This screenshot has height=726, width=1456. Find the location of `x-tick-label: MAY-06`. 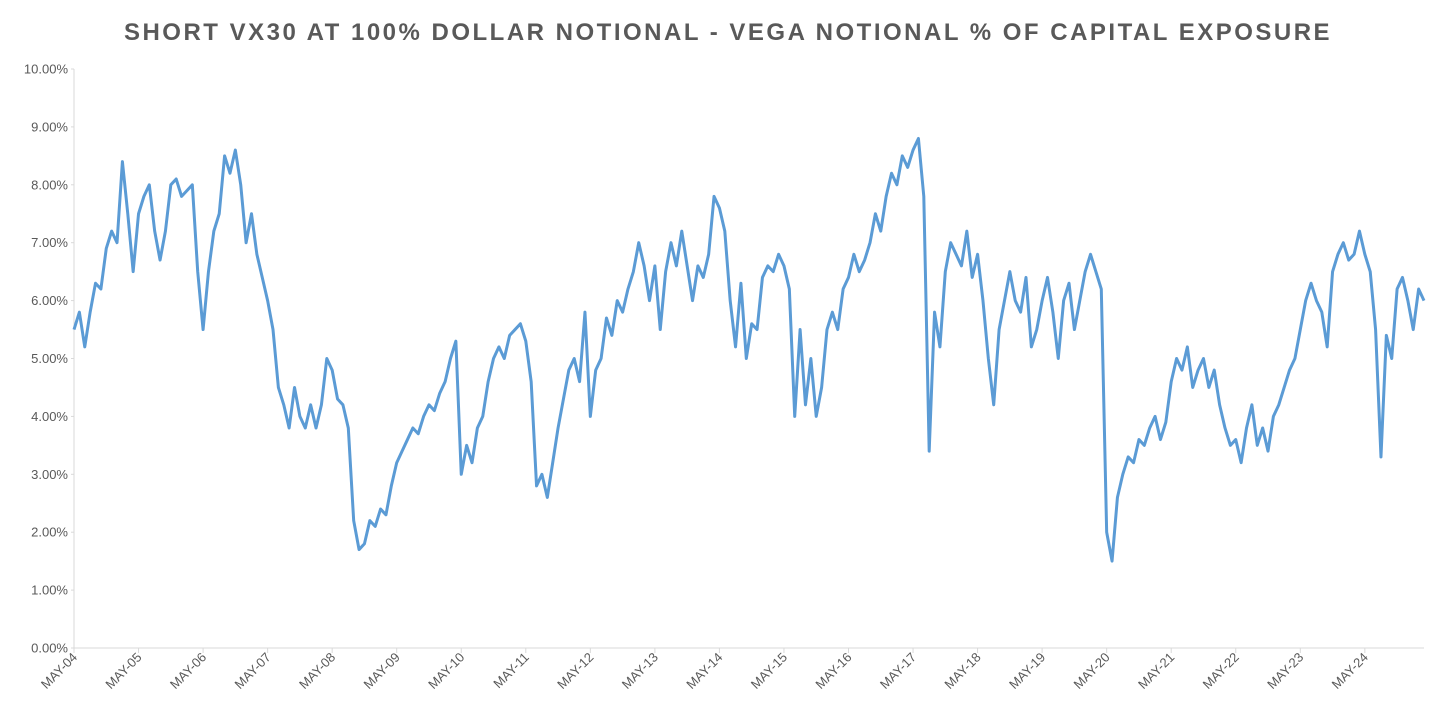

x-tick-label: MAY-06 is located at coordinates (188, 671).